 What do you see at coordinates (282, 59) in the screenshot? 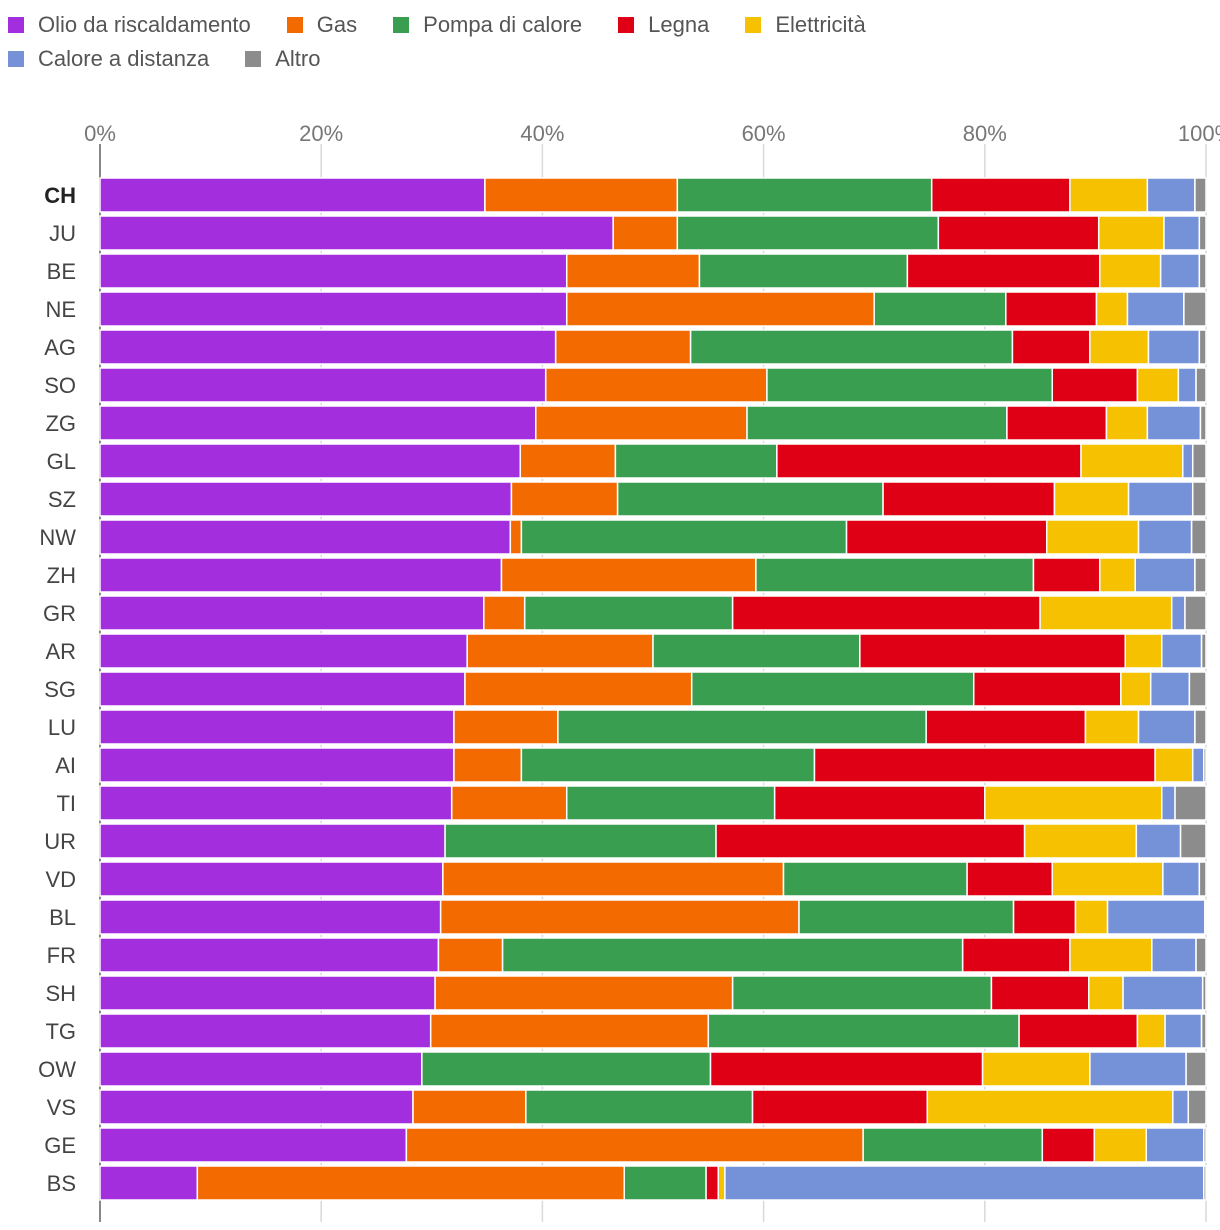
I see `legend-item-altro: Altro` at bounding box center [282, 59].